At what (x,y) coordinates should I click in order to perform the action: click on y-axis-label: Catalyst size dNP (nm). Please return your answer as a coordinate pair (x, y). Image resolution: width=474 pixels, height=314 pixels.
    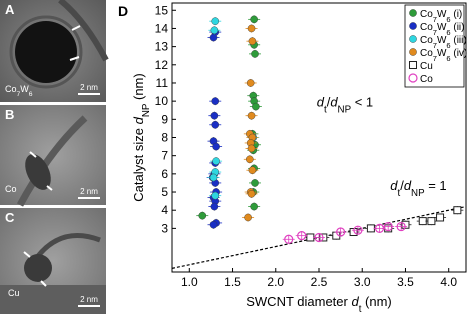
    Looking at the image, I should click on (141, 137).